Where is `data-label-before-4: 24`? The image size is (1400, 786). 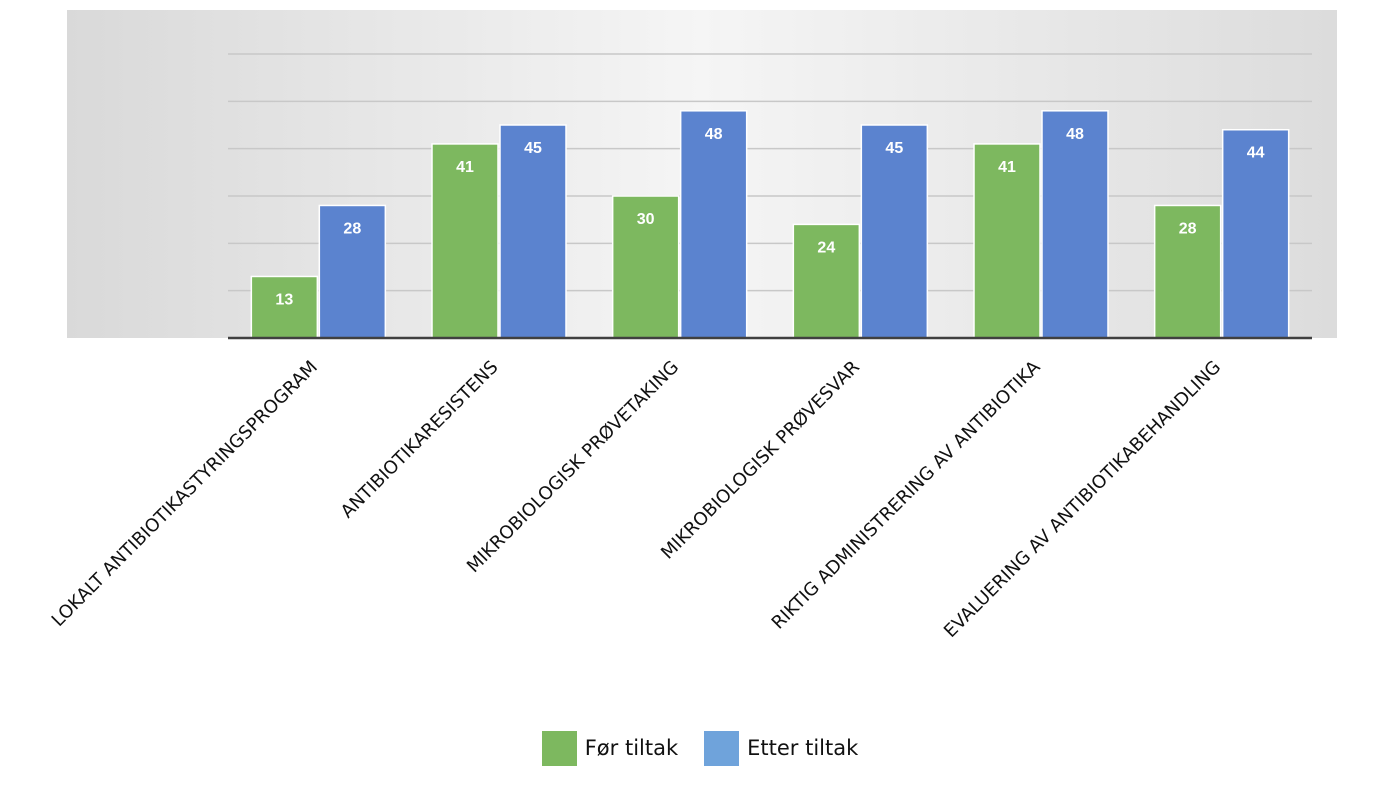 data-label-before-4: 24 is located at coordinates (826, 247).